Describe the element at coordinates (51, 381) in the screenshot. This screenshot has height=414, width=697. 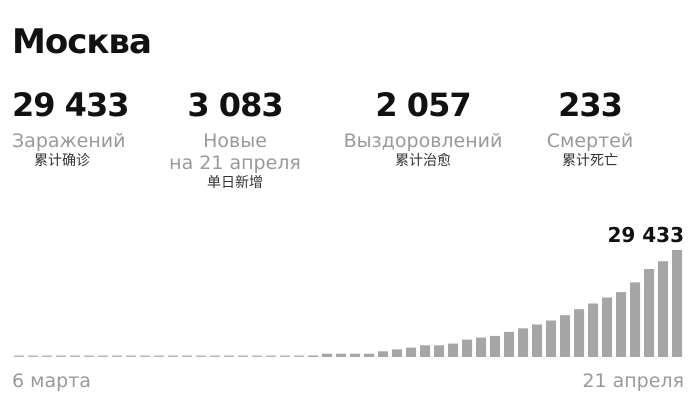
I see `x-start-label: 6 марта` at that location.